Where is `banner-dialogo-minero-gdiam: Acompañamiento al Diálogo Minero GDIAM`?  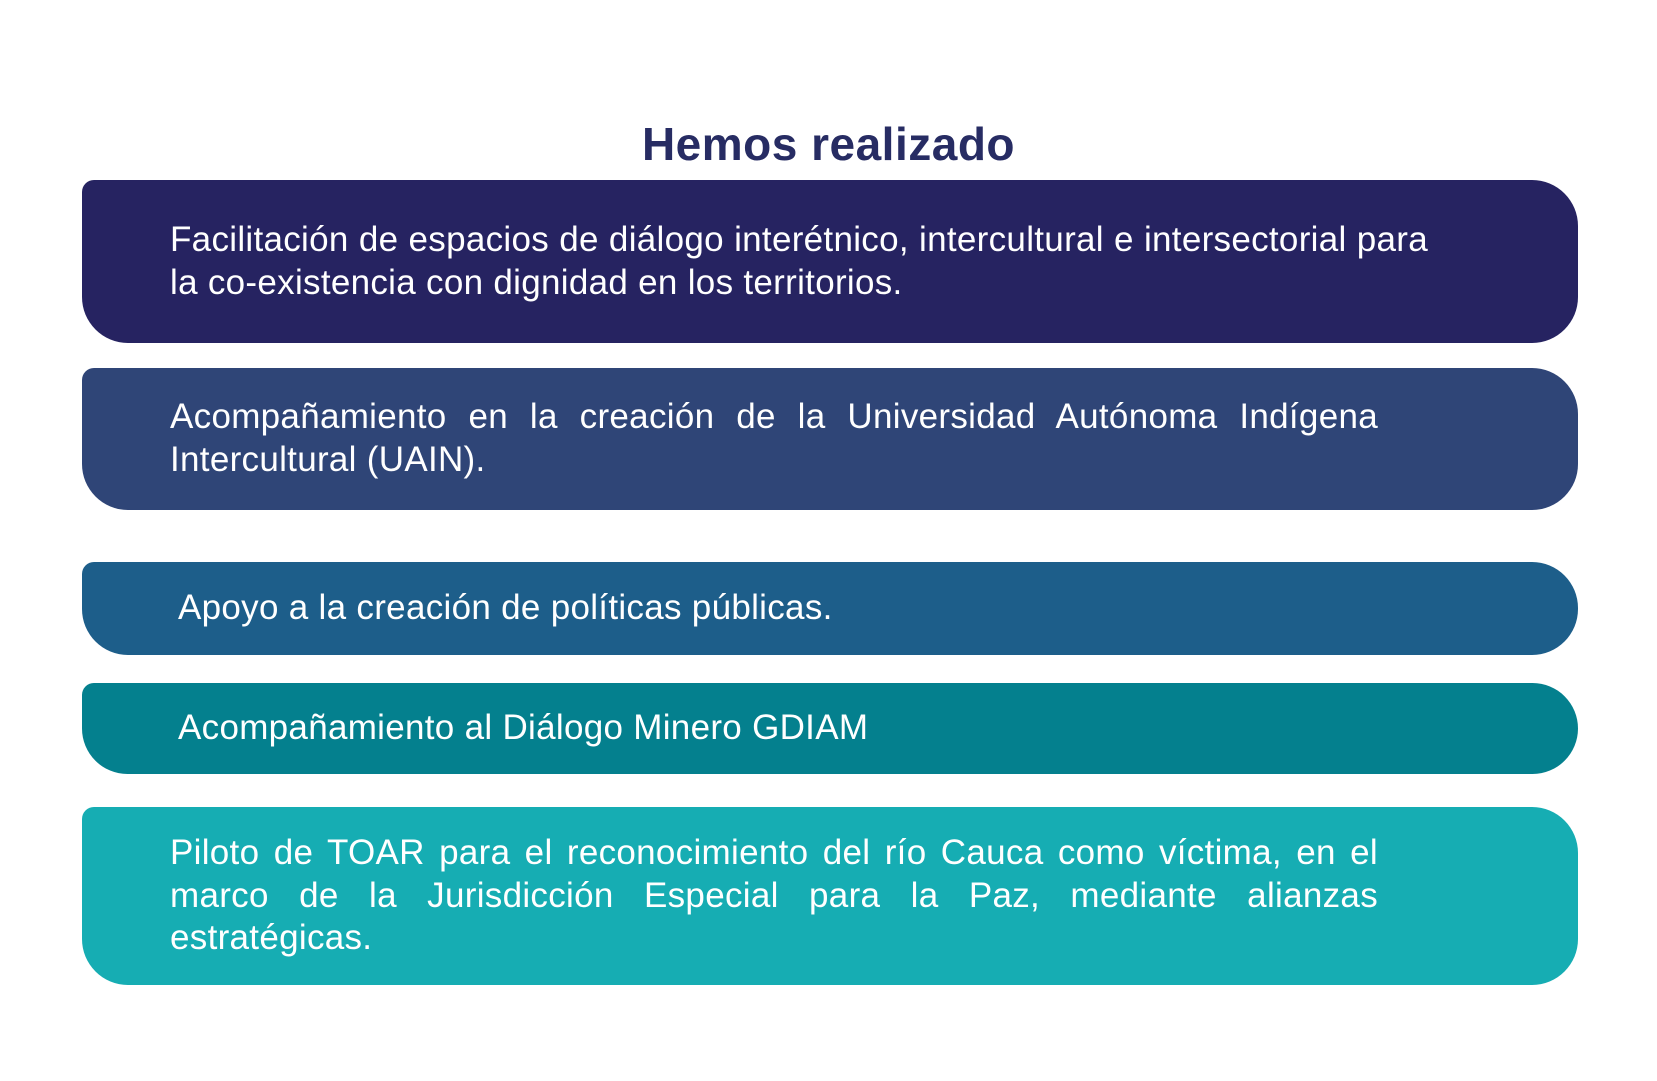
banner-dialogo-minero-gdiam: Acompañamiento al Diálogo Minero GDIAM is located at coordinates (830, 728).